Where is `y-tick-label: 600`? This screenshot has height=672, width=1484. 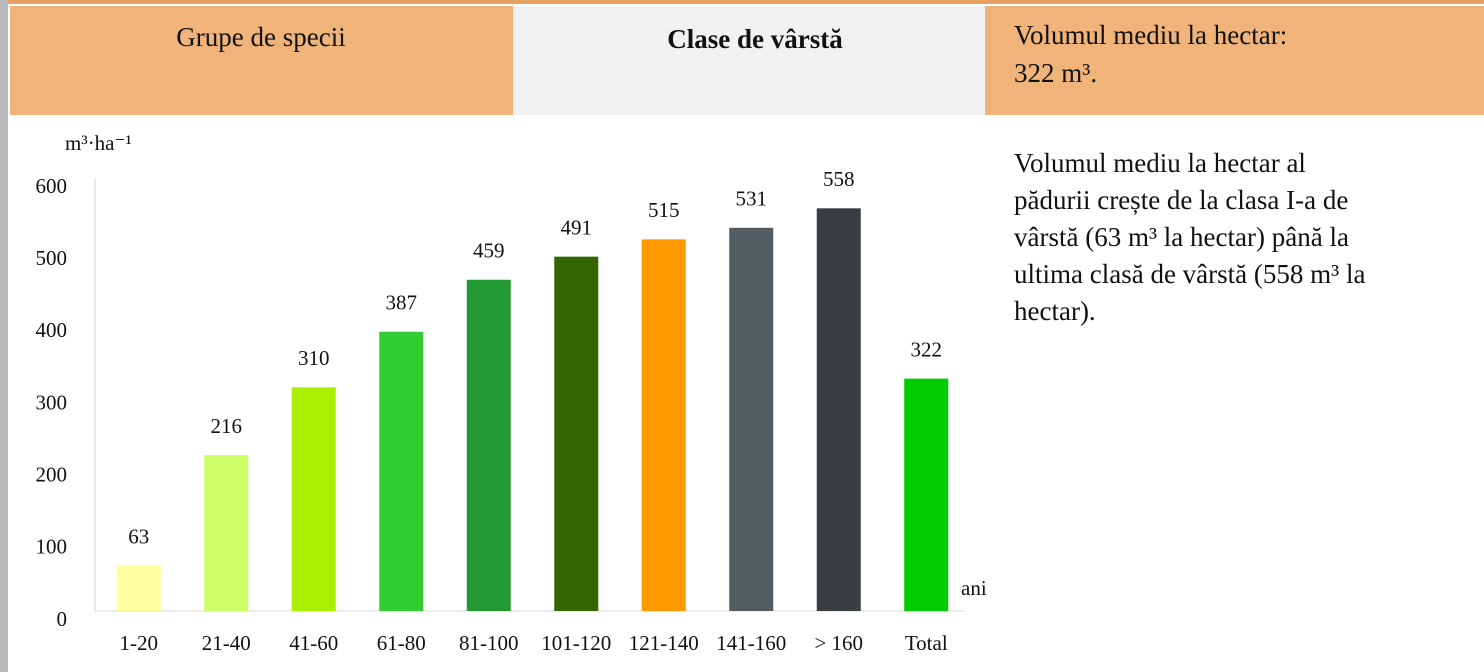
y-tick-label: 600 is located at coordinates (52, 186).